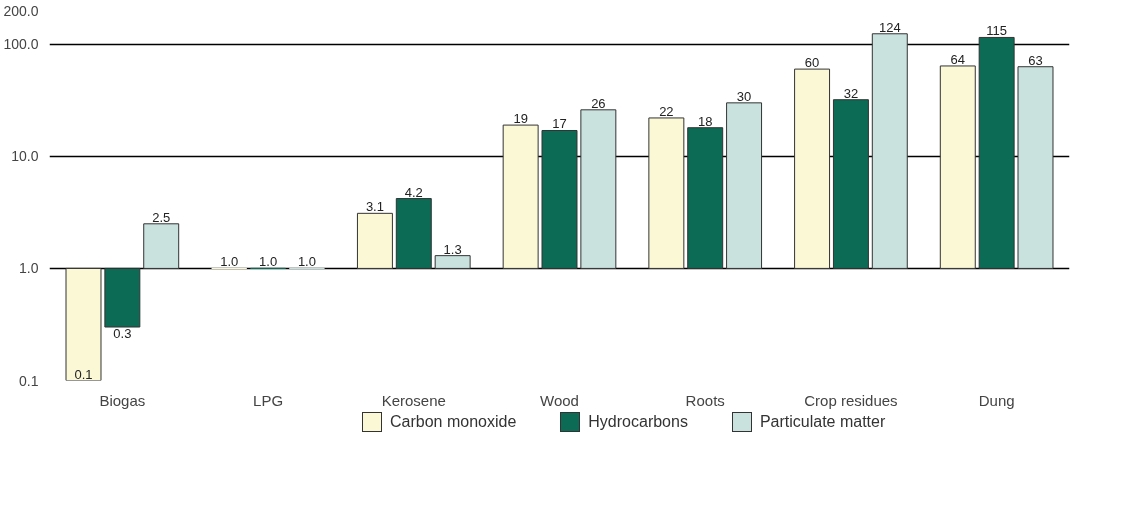  I want to click on data-label: 60, so click(812, 63).